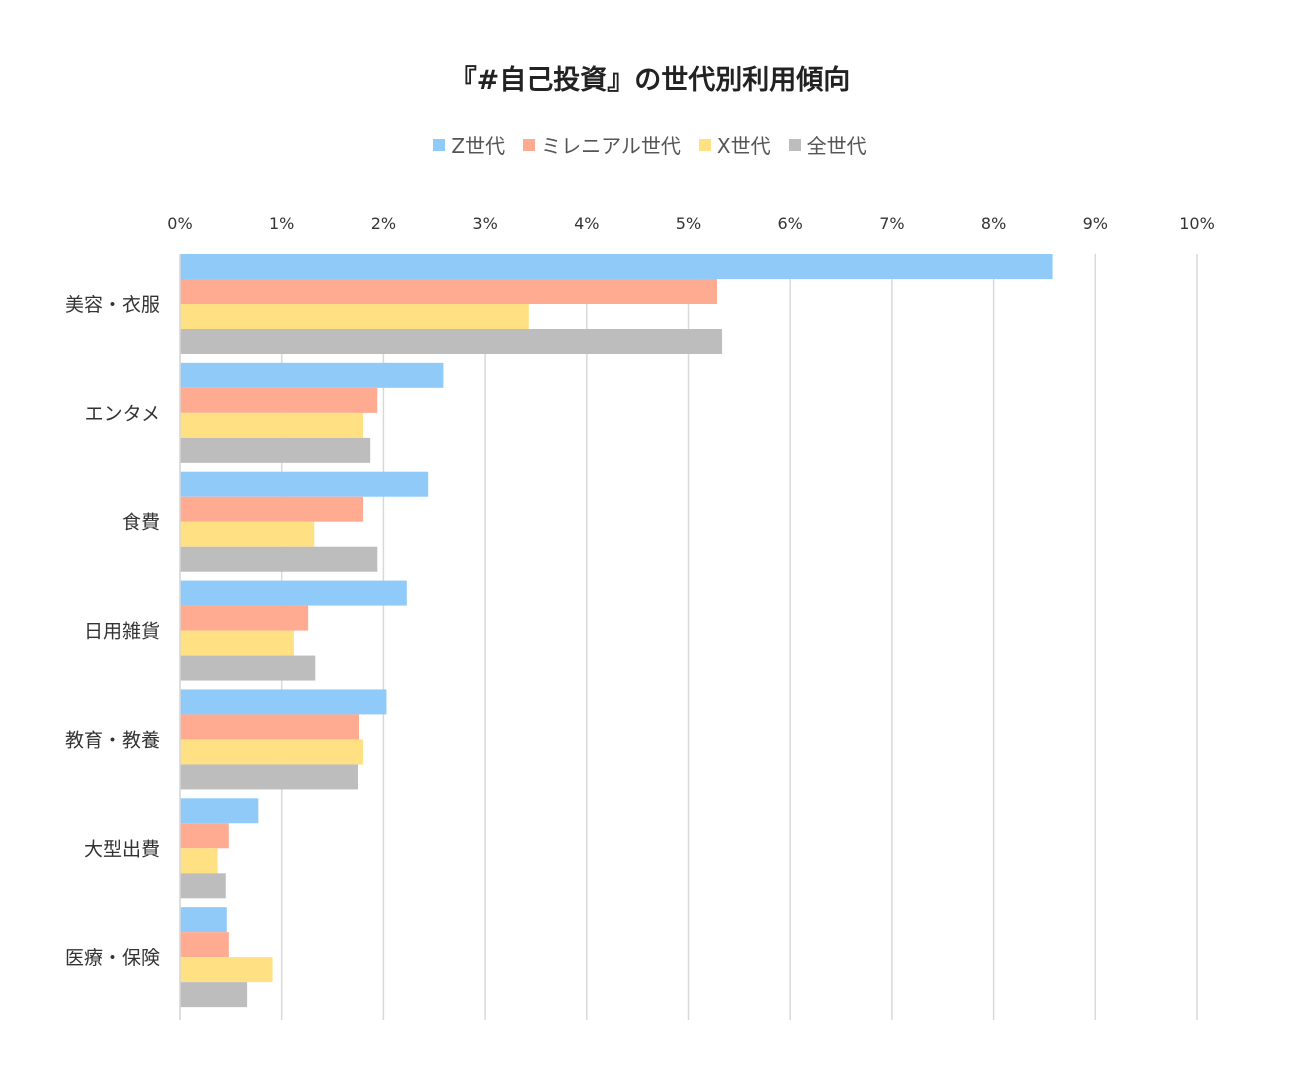 The width and height of the screenshot is (1300, 1069). Describe the element at coordinates (179, 223) in the screenshot. I see `x-tick-label: 0%` at that location.